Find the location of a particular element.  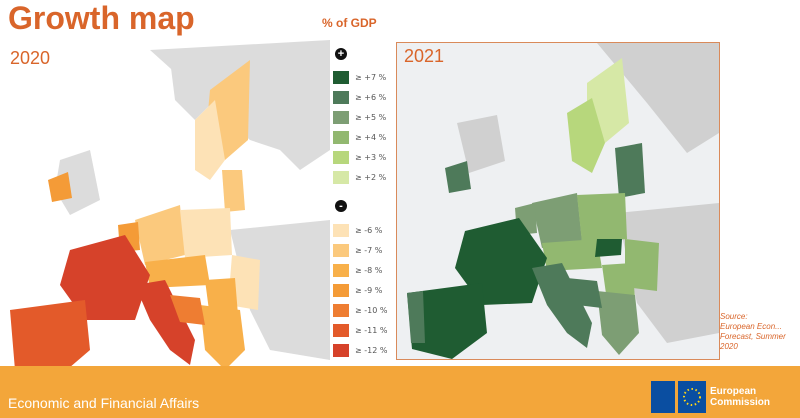

legend-negative-symbol: - is located at coordinates (341, 206).